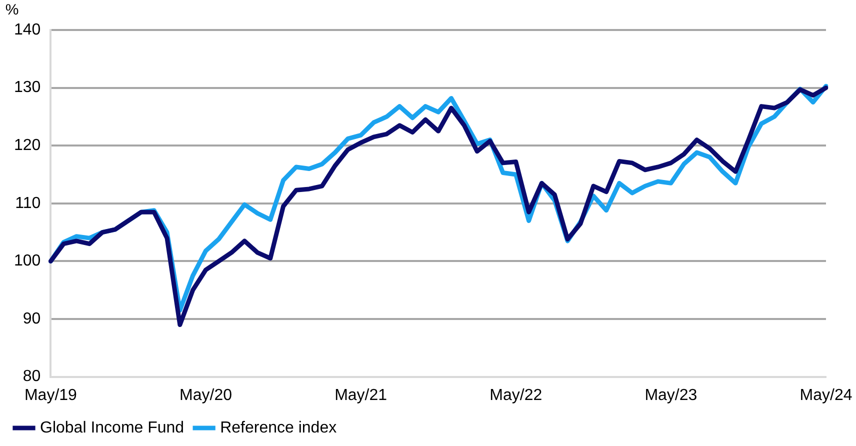 Image resolution: width=856 pixels, height=446 pixels. Describe the element at coordinates (27, 87) in the screenshot. I see `y-tick-label: 130` at that location.